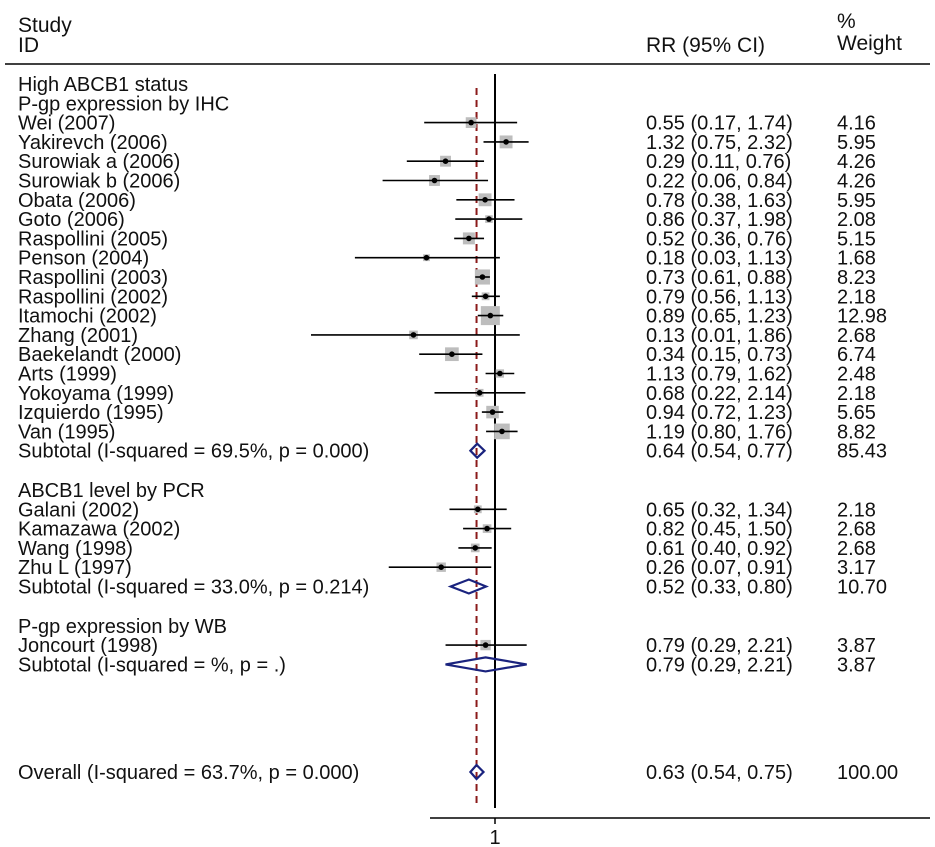 This screenshot has width=935, height=847. Describe the element at coordinates (856, 124) in the screenshot. I see `weight-value: 4.16` at that location.